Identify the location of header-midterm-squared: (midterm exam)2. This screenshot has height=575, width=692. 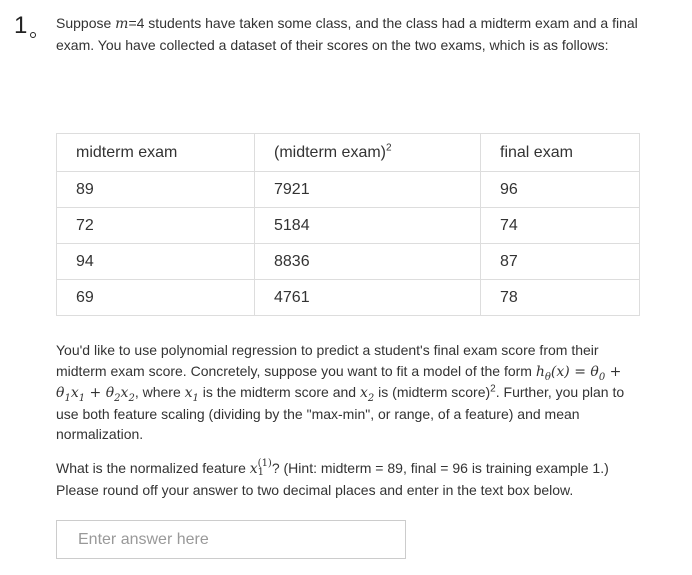
(367, 152).